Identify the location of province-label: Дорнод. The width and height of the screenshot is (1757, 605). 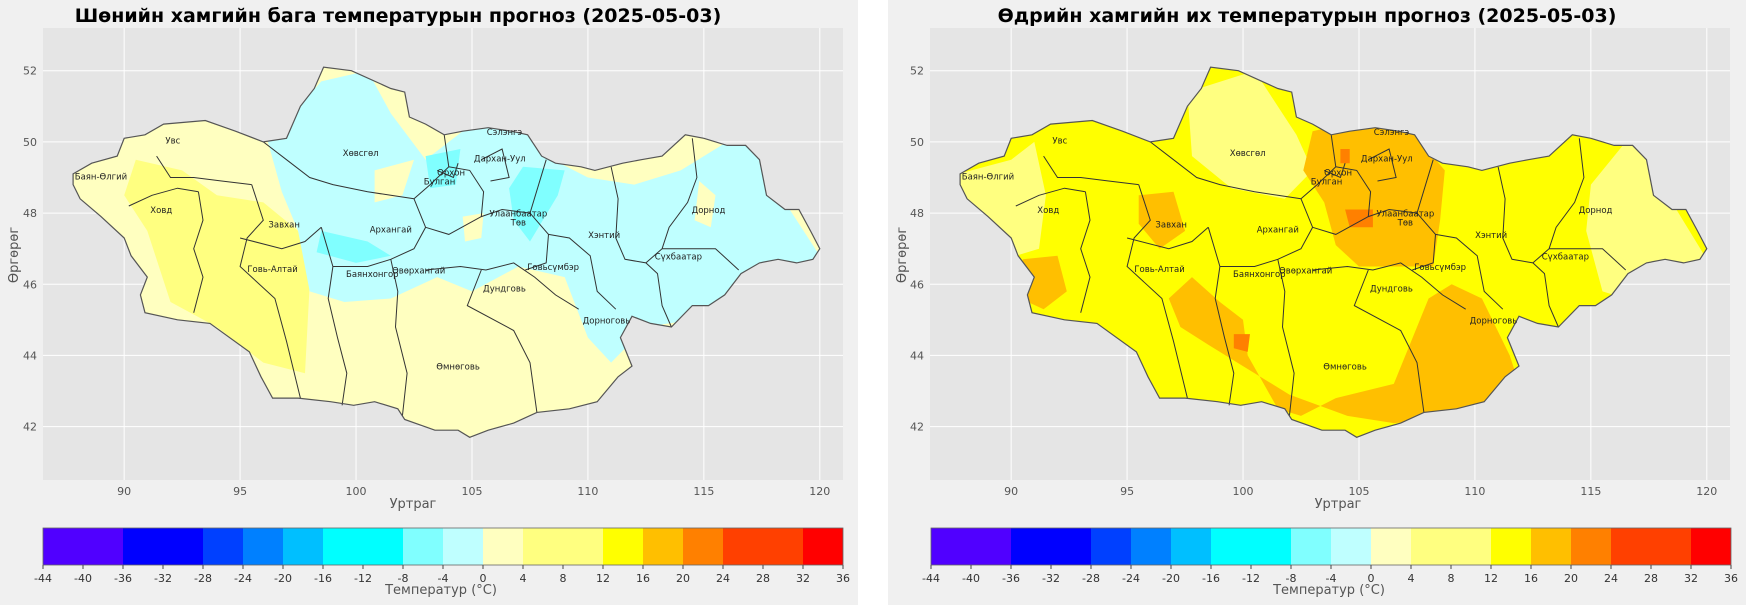
(709, 211).